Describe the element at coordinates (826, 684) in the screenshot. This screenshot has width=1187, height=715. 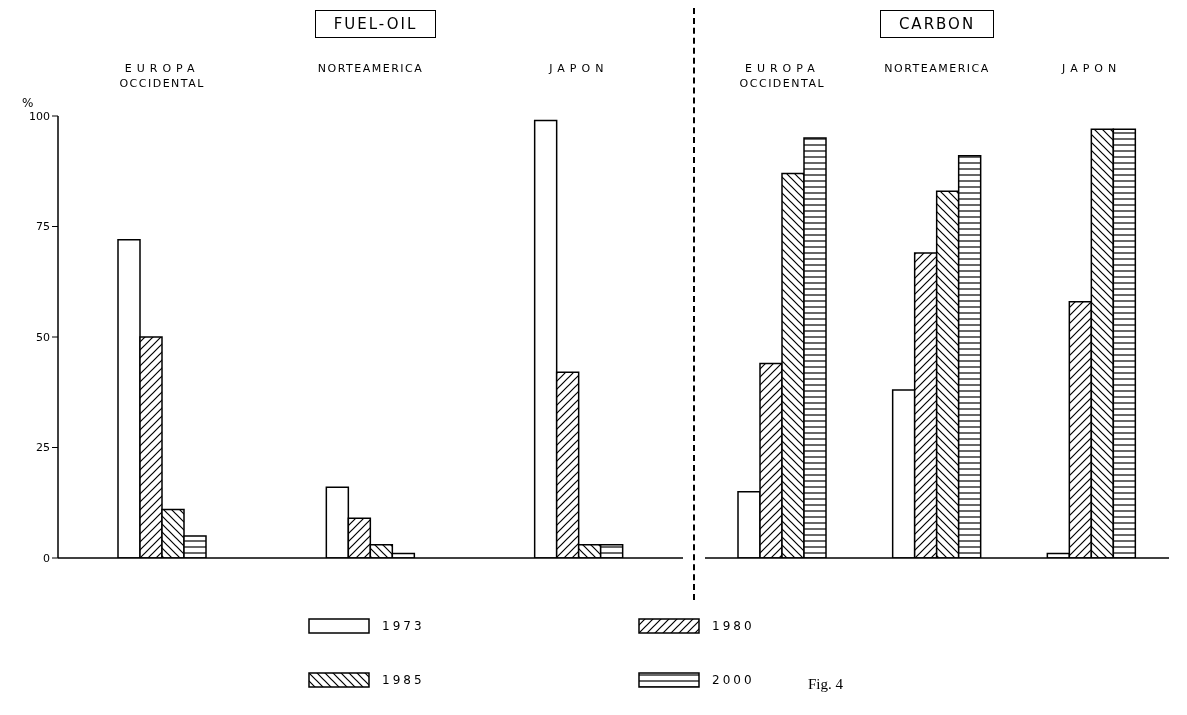
I see `caption: Fig. 4` at that location.